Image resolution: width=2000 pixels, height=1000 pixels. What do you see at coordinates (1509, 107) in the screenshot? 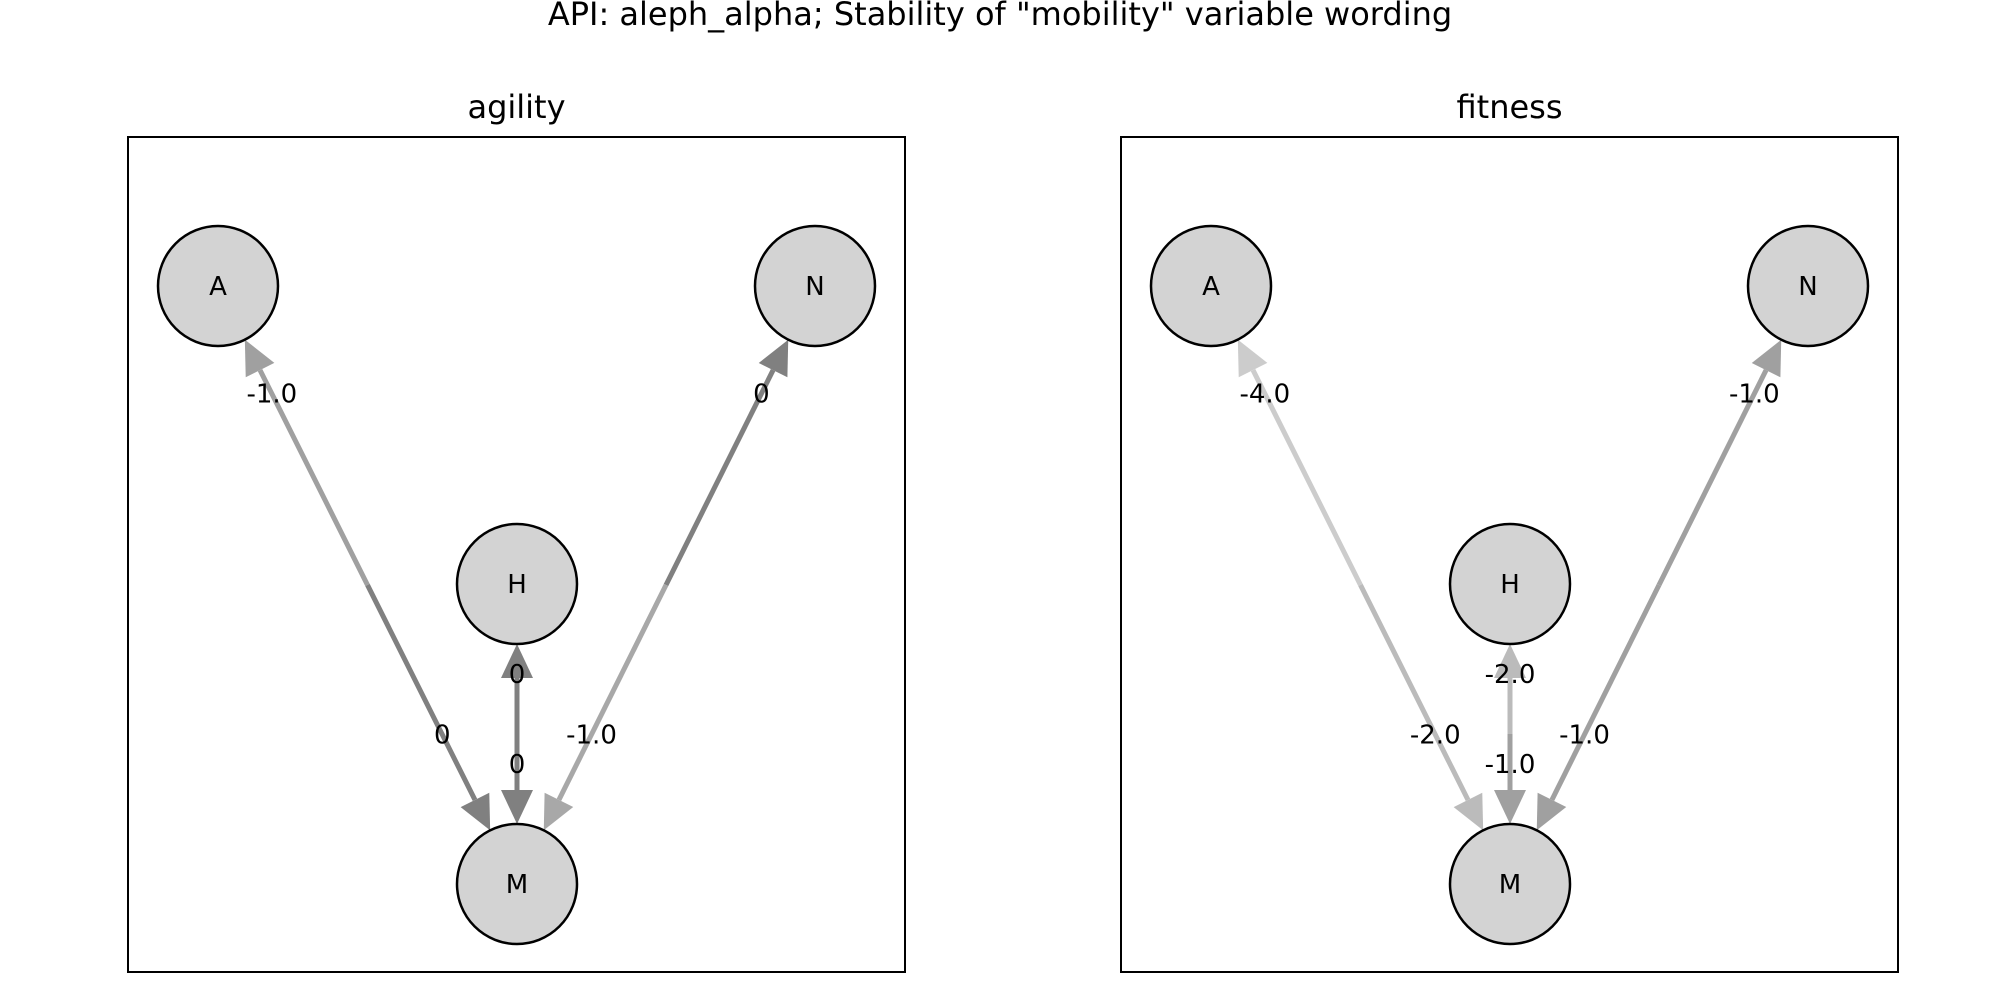
I see `panel-title: fitness` at bounding box center [1509, 107].